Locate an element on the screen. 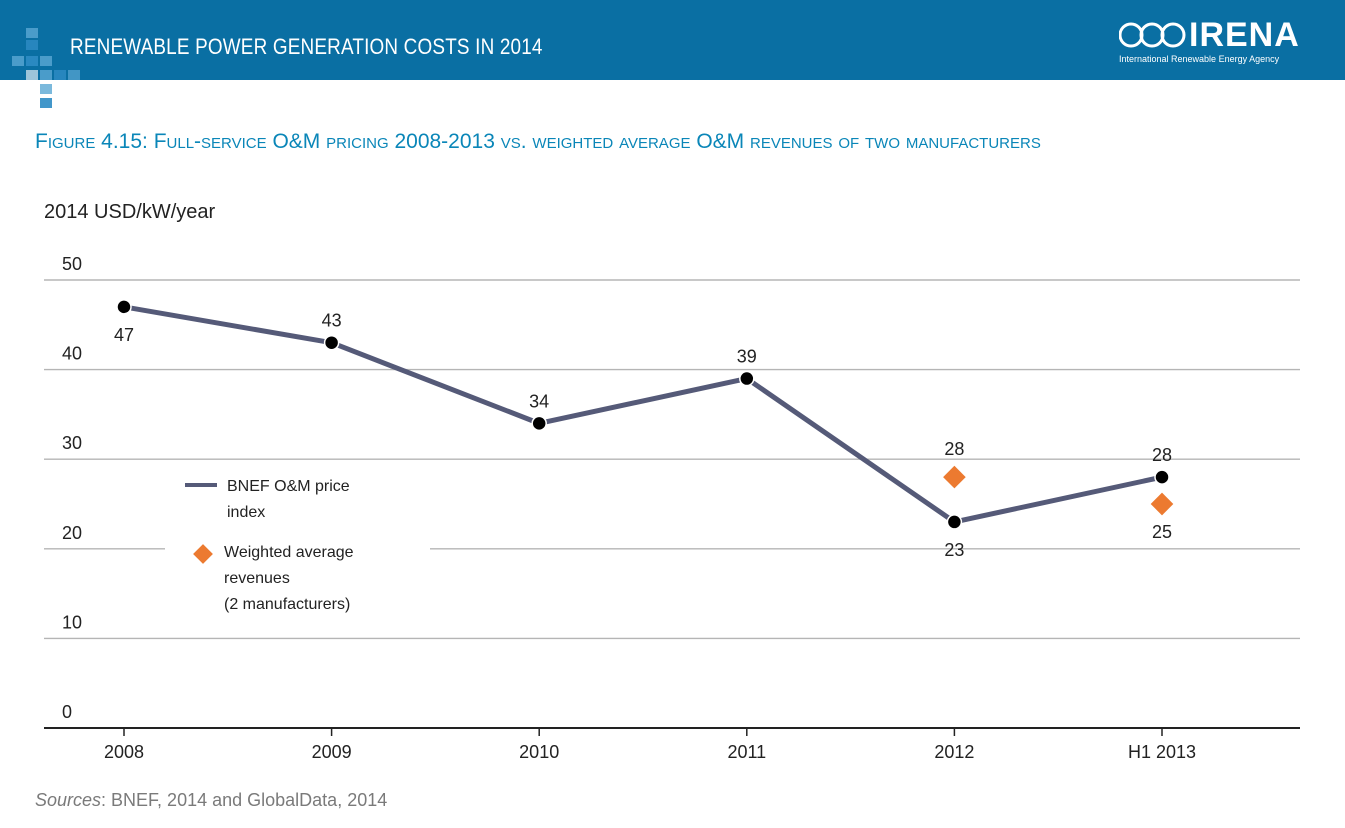 The width and height of the screenshot is (1345, 828). source-note: Sources: BNEF, 2014 and GlobalData, 2014 is located at coordinates (211, 800).